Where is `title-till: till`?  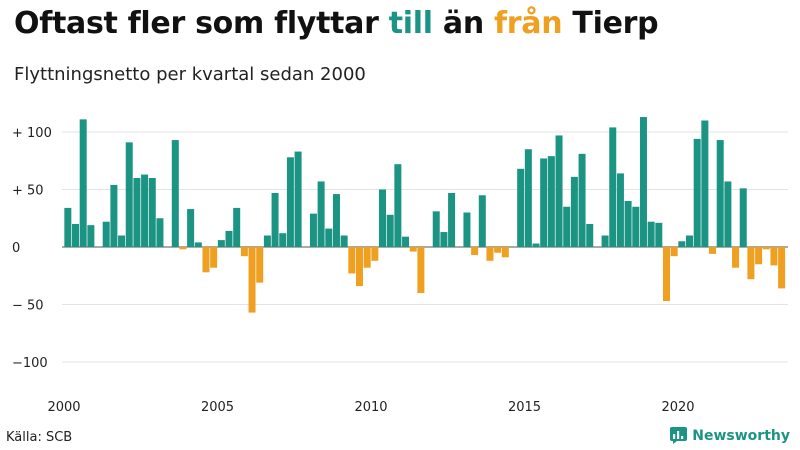 title-till: till is located at coordinates (410, 23).